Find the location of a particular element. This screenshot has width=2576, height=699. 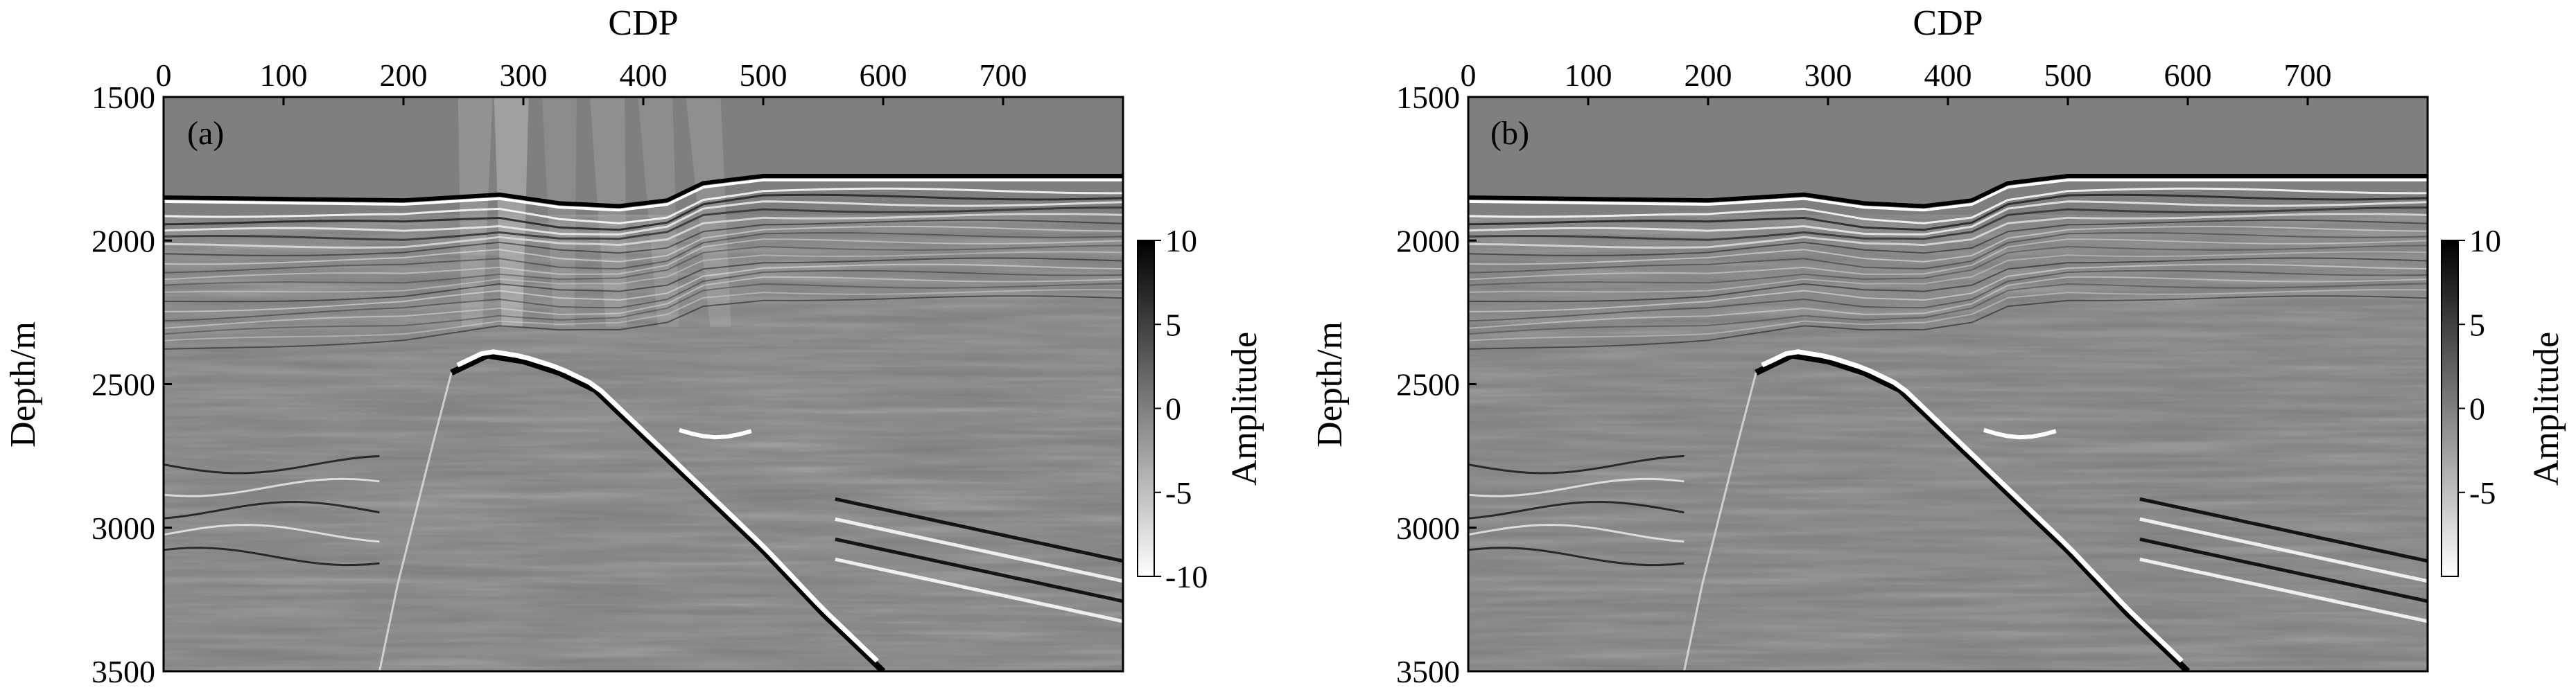

seabed-reflector-trough is located at coordinates (1948, 195).